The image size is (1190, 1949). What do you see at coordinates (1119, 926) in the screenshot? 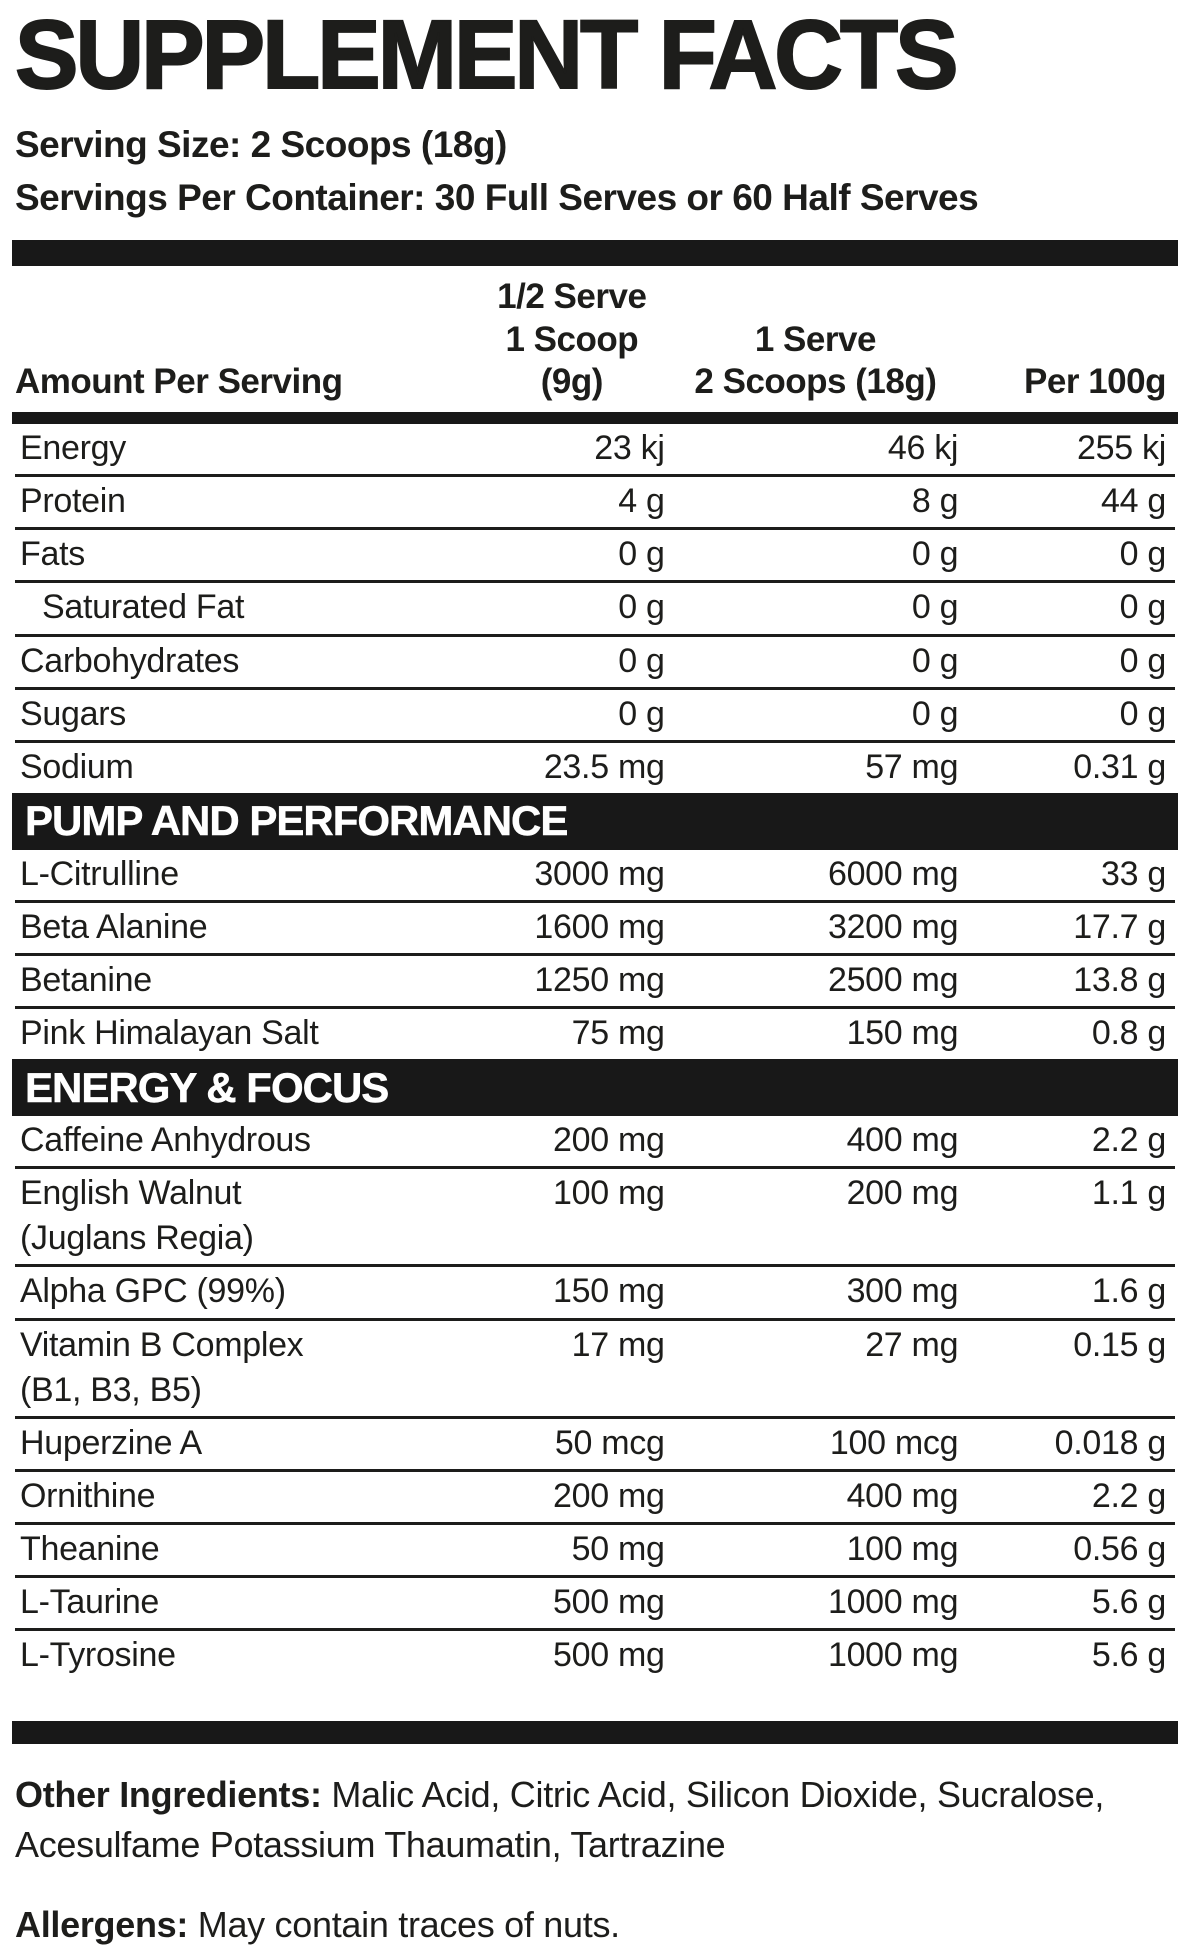
I see `value-per-100g: 17.7 g` at bounding box center [1119, 926].